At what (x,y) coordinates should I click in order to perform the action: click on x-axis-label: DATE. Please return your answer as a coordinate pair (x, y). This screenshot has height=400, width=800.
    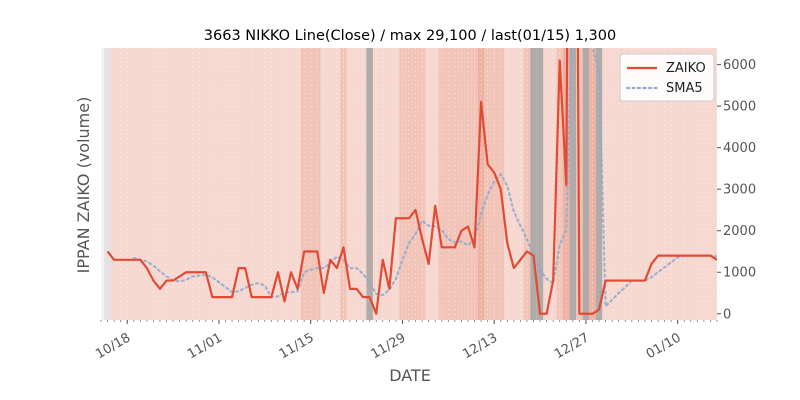
    Looking at the image, I should click on (410, 375).